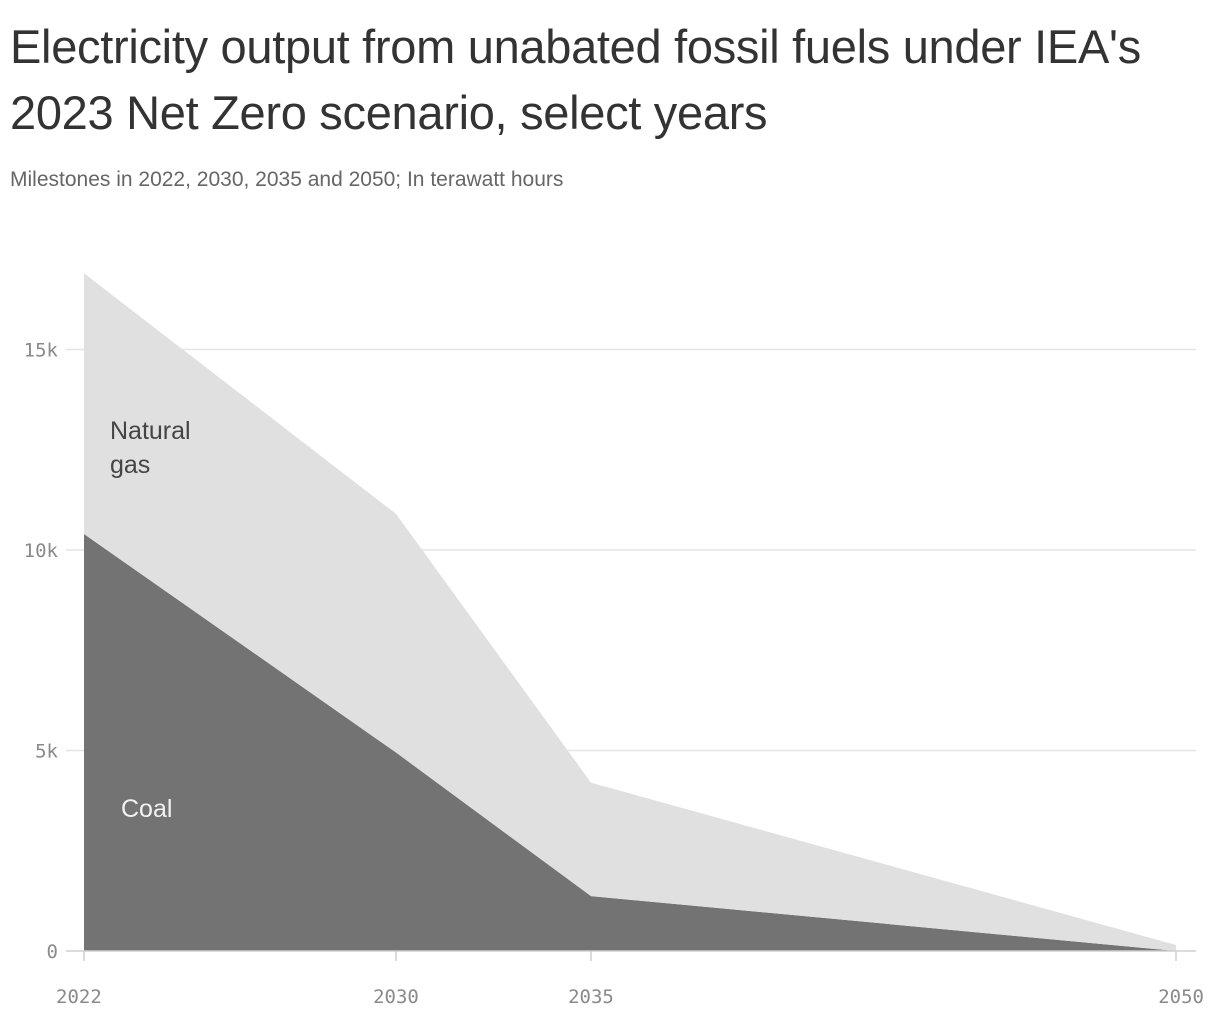  What do you see at coordinates (46, 752) in the screenshot?
I see `y-tick-label: 5k` at bounding box center [46, 752].